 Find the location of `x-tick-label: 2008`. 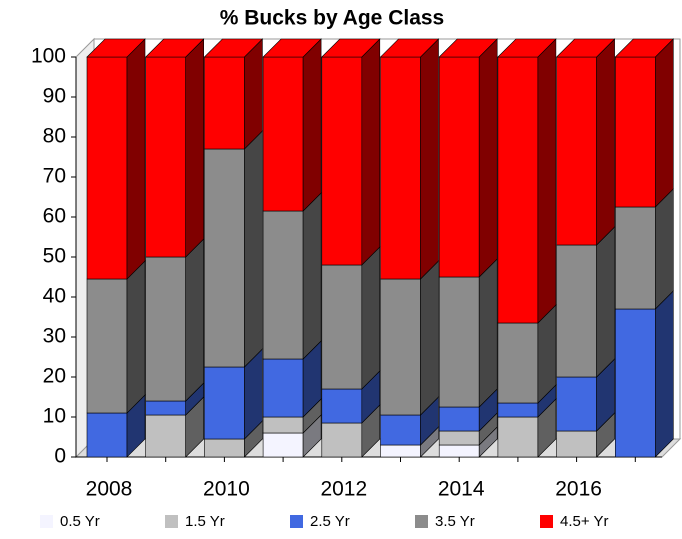

x-tick-label: 2008 is located at coordinates (109, 489).